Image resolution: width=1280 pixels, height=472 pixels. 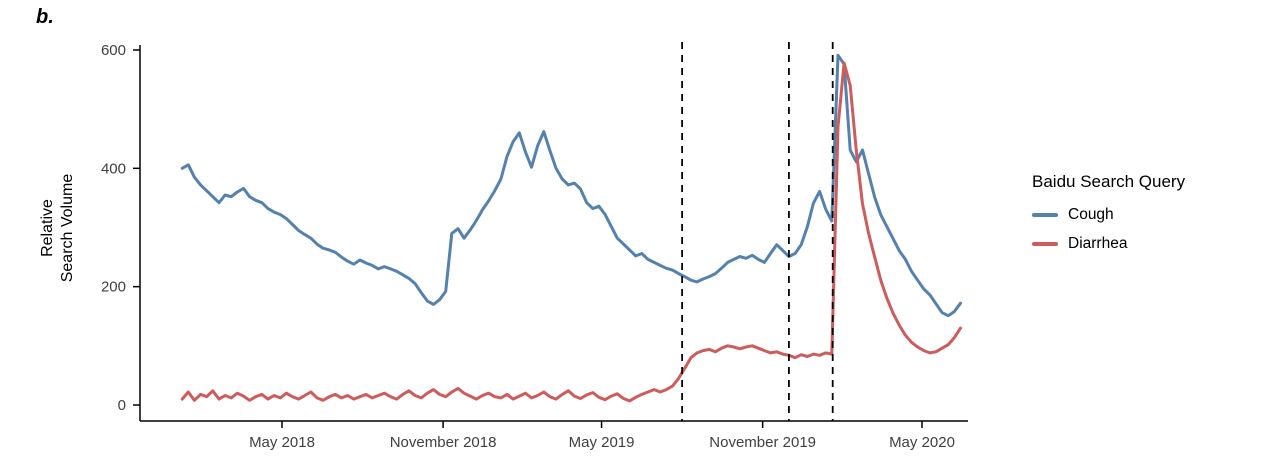 What do you see at coordinates (762, 442) in the screenshot?
I see `x-tick-label: November 2019` at bounding box center [762, 442].